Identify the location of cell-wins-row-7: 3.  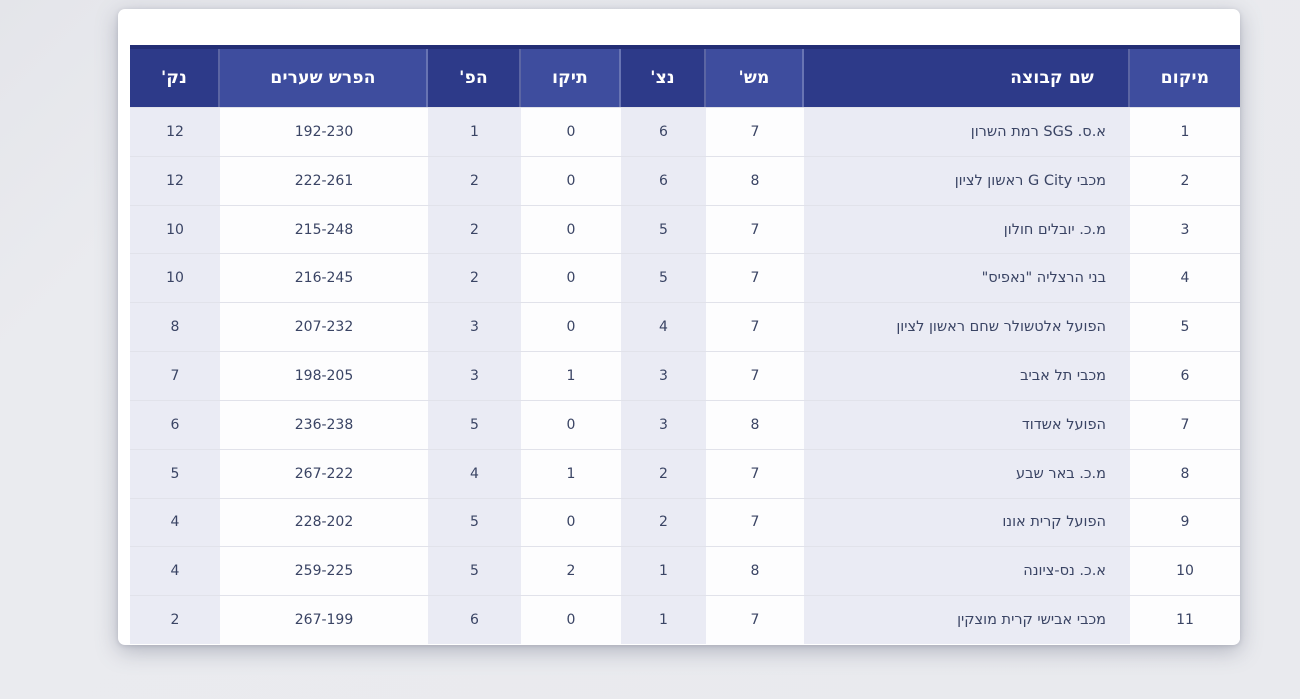
(663, 424).